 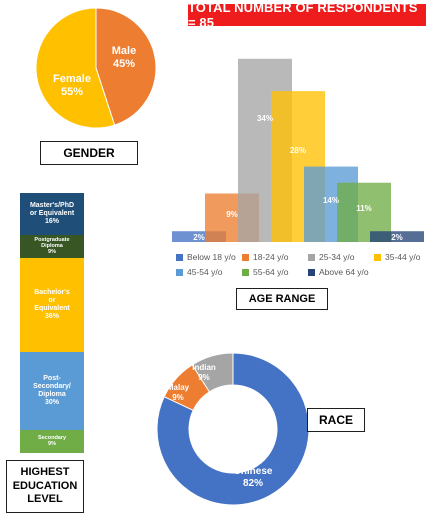 I want to click on education-segment: Secondary 9%, so click(x=52, y=441).